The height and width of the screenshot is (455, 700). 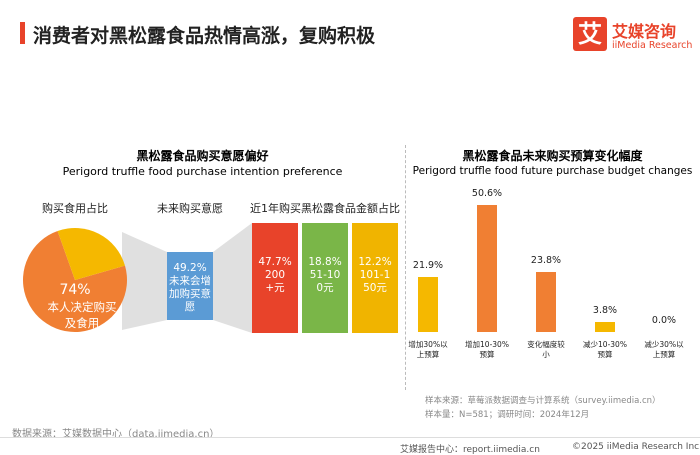 What do you see at coordinates (644, 31) in the screenshot?
I see `logo-cn: 艾媒咨询` at bounding box center [644, 31].